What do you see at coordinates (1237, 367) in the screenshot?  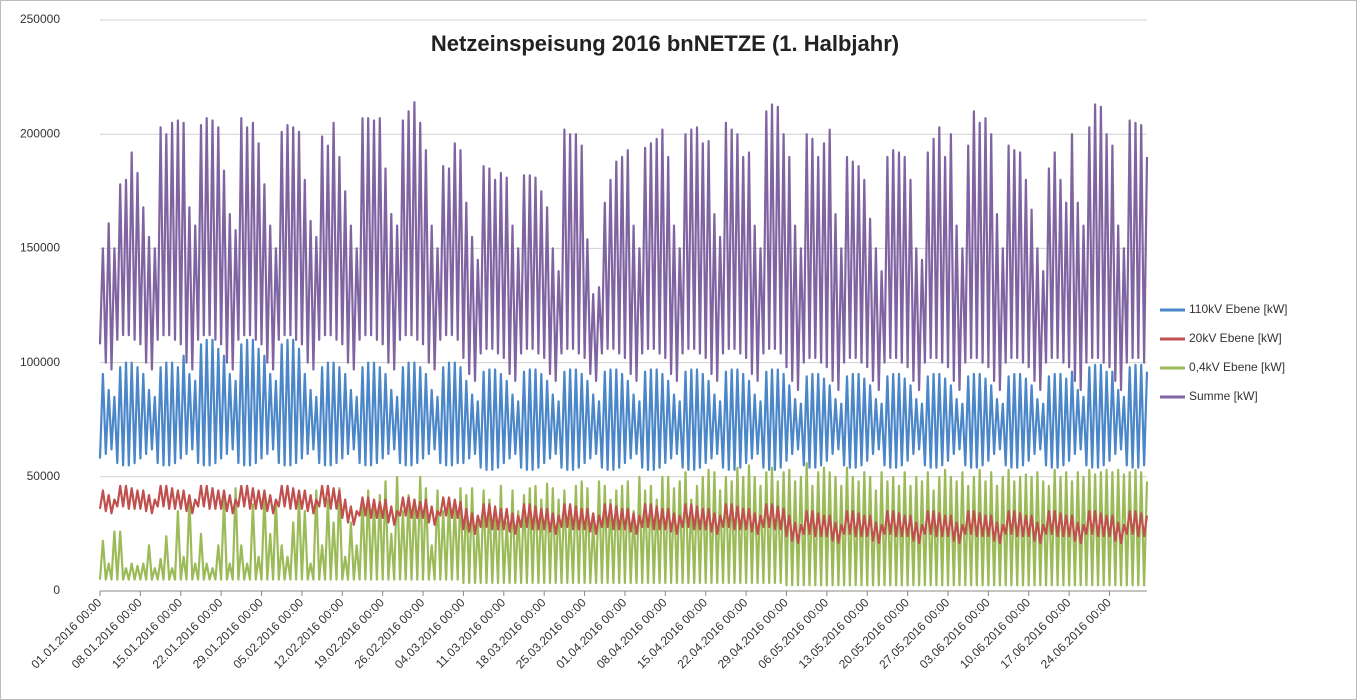 I see `legend-label: 0,4kV Ebene [kW]` at bounding box center [1237, 367].